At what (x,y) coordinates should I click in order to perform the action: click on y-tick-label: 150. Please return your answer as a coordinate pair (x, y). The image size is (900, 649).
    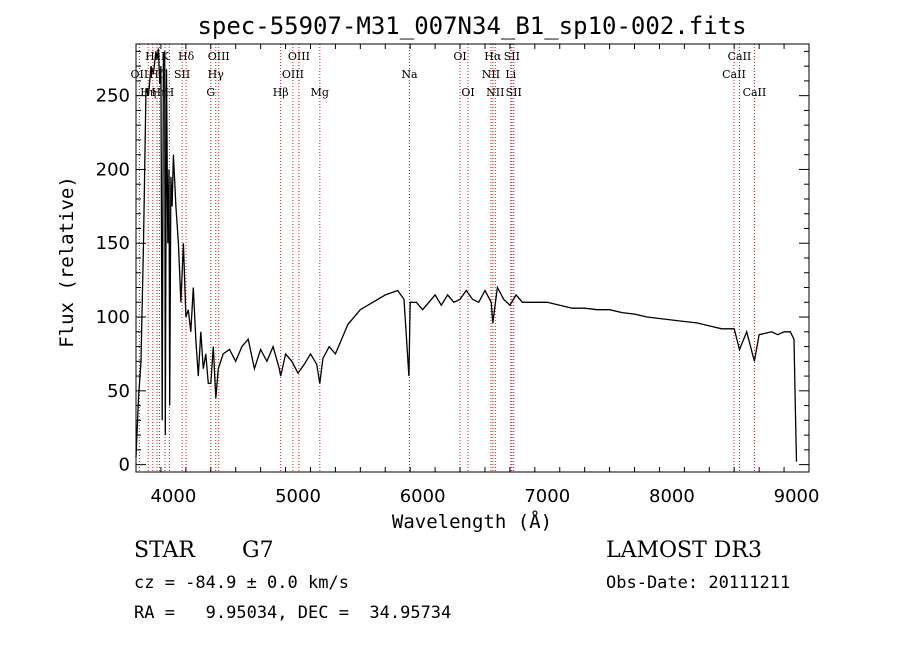
    Looking at the image, I should click on (113, 243).